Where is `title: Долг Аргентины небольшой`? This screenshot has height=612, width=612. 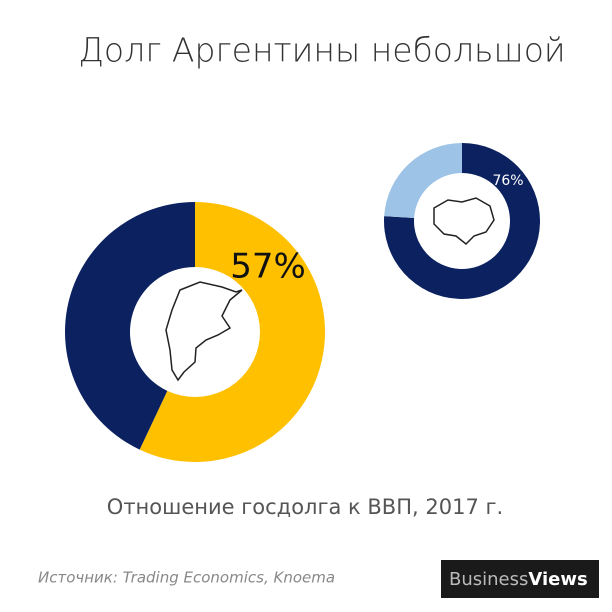
title: Долг Аргентины небольшой is located at coordinates (321, 50).